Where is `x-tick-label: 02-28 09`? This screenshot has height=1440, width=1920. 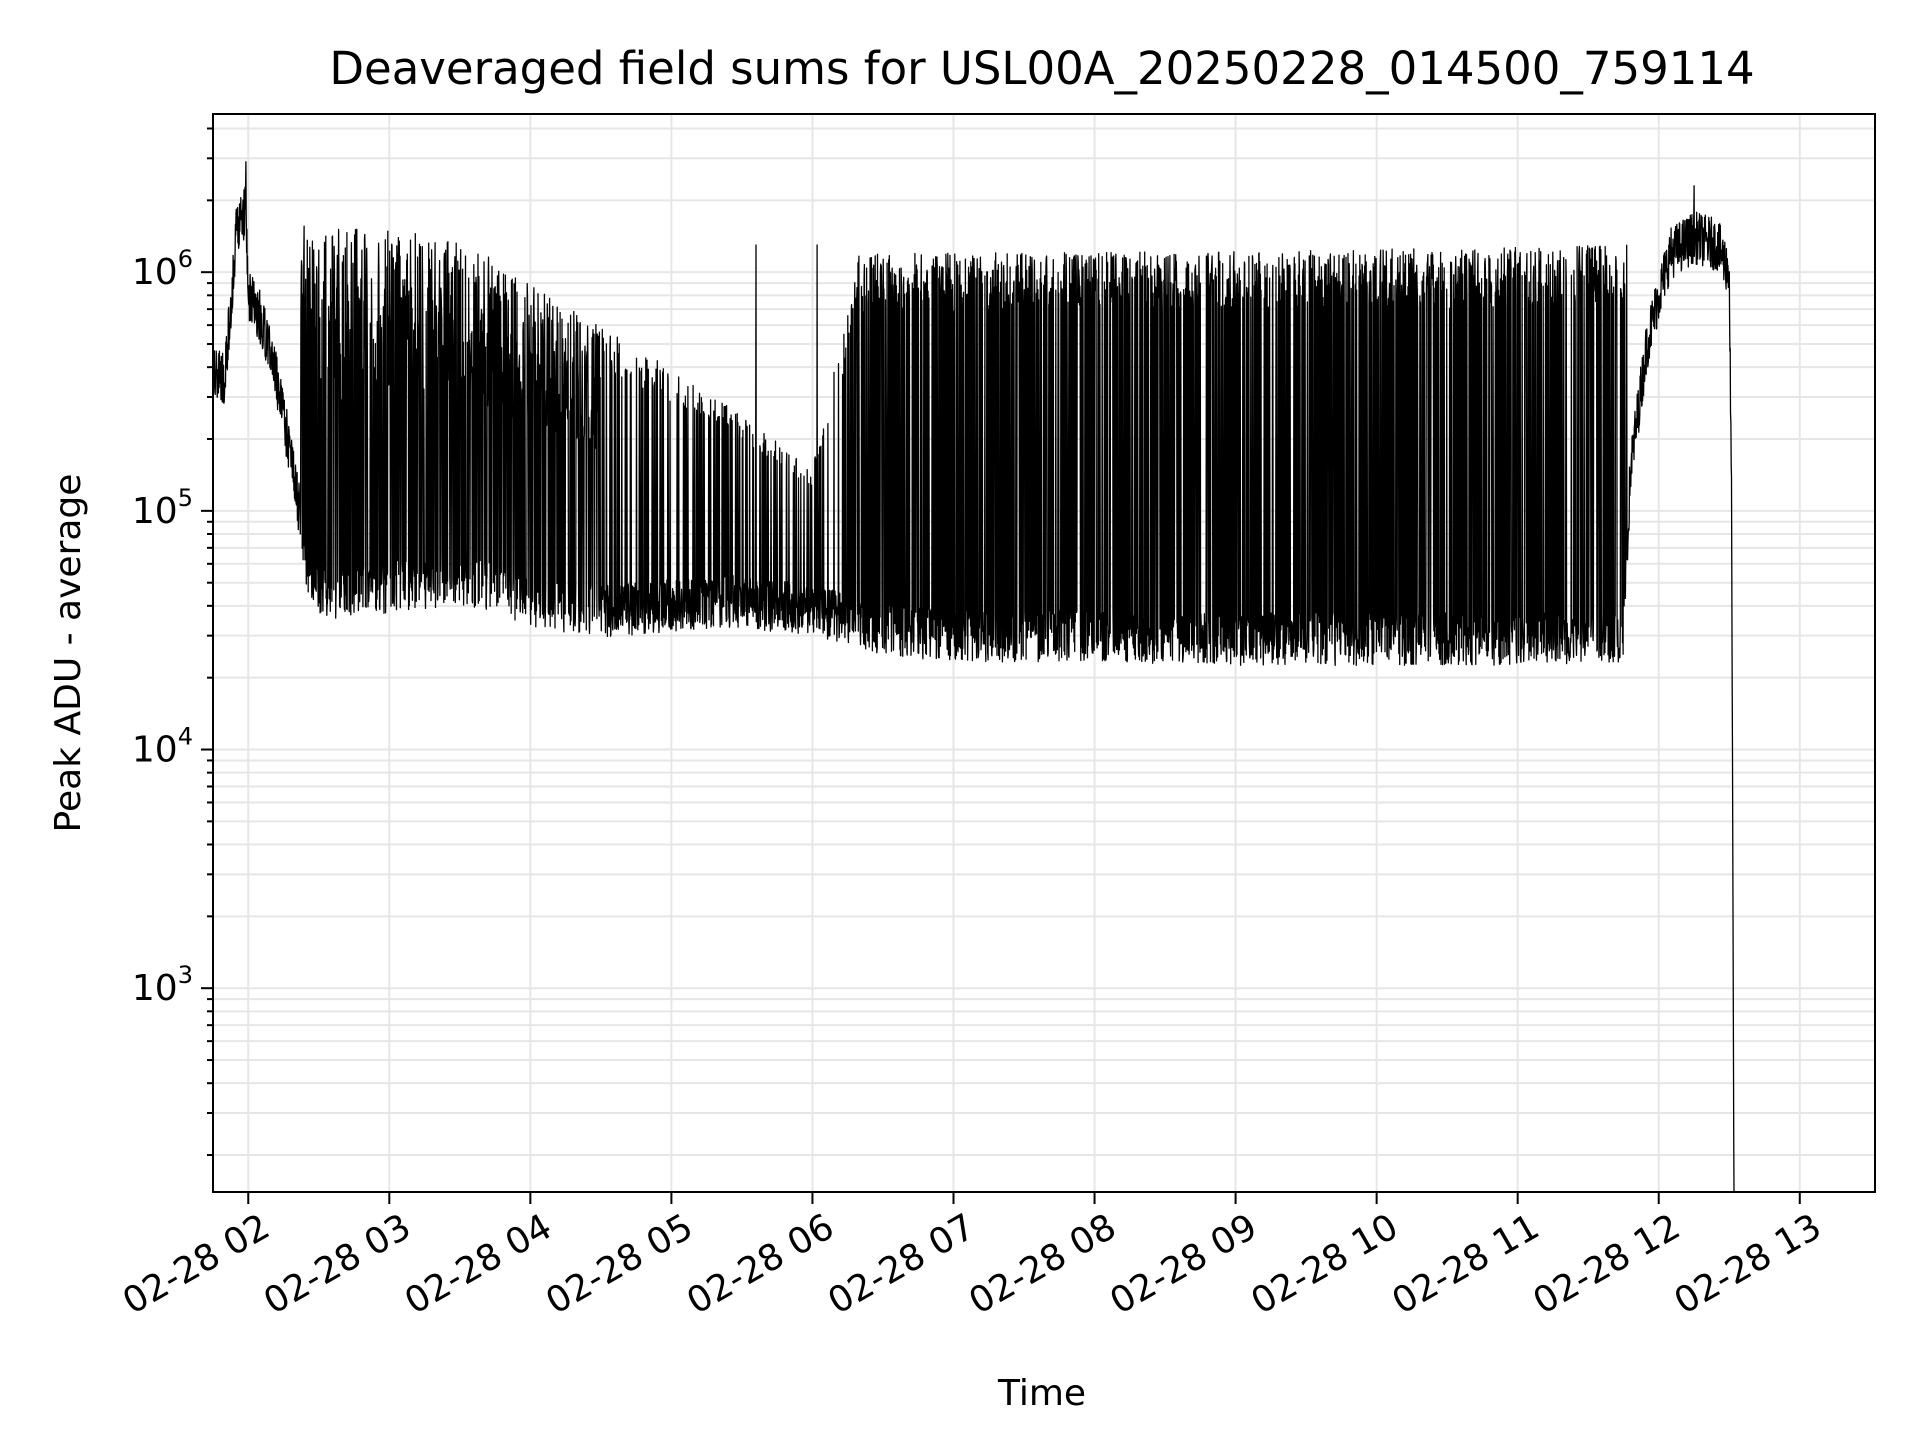
x-tick-label: 02-28 09 is located at coordinates (1183, 1264).